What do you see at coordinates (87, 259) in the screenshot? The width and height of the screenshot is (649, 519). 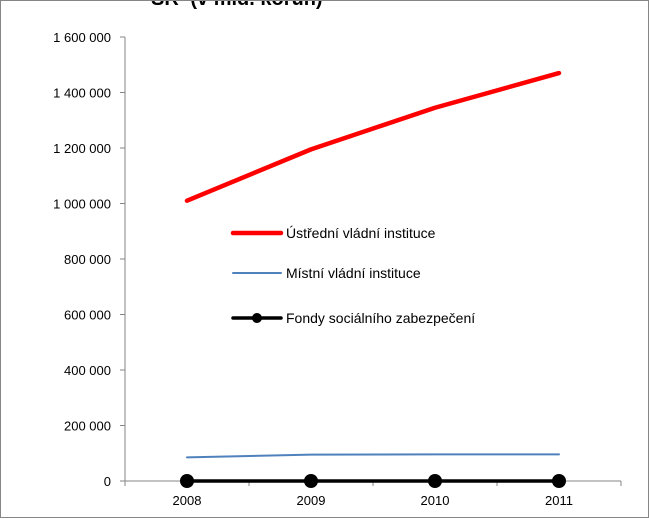 I see `y-tick-label: 800 000` at bounding box center [87, 259].